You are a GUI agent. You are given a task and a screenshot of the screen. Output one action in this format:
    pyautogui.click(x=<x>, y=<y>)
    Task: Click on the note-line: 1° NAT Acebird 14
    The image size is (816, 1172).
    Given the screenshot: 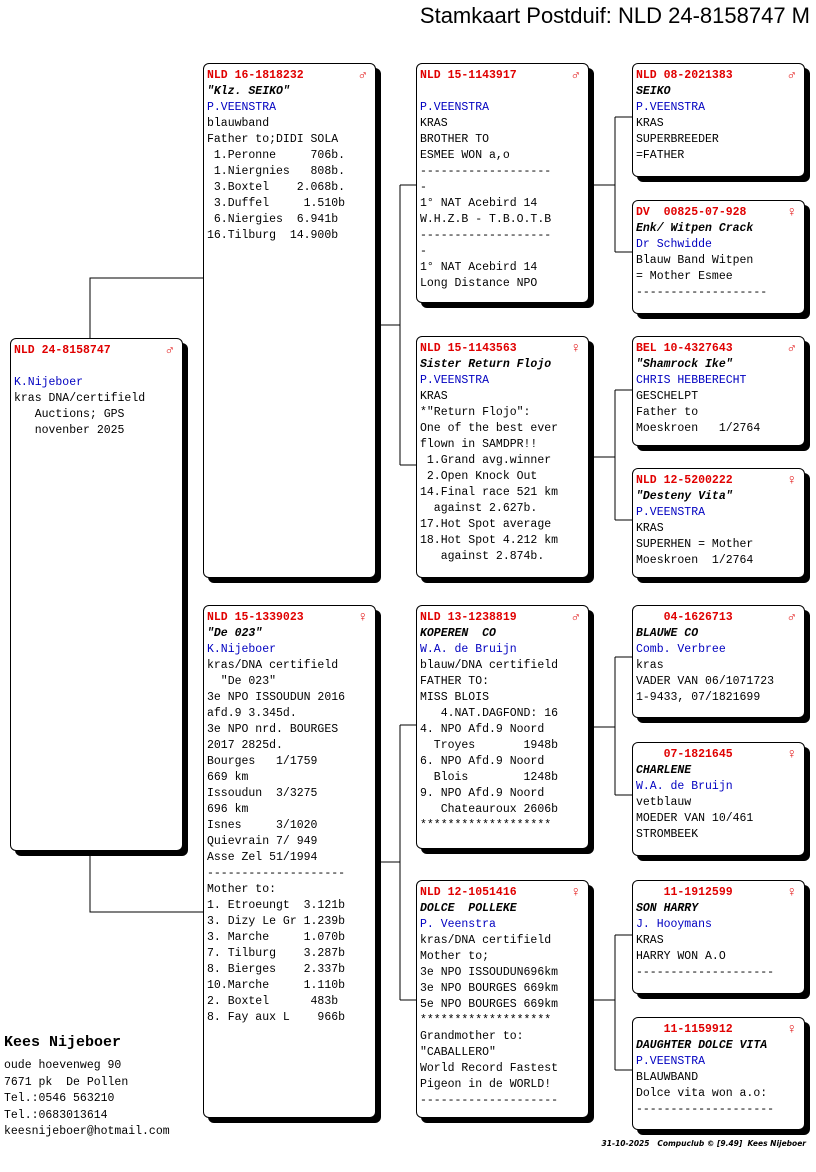 What is the action you would take?
    pyautogui.click(x=479, y=267)
    